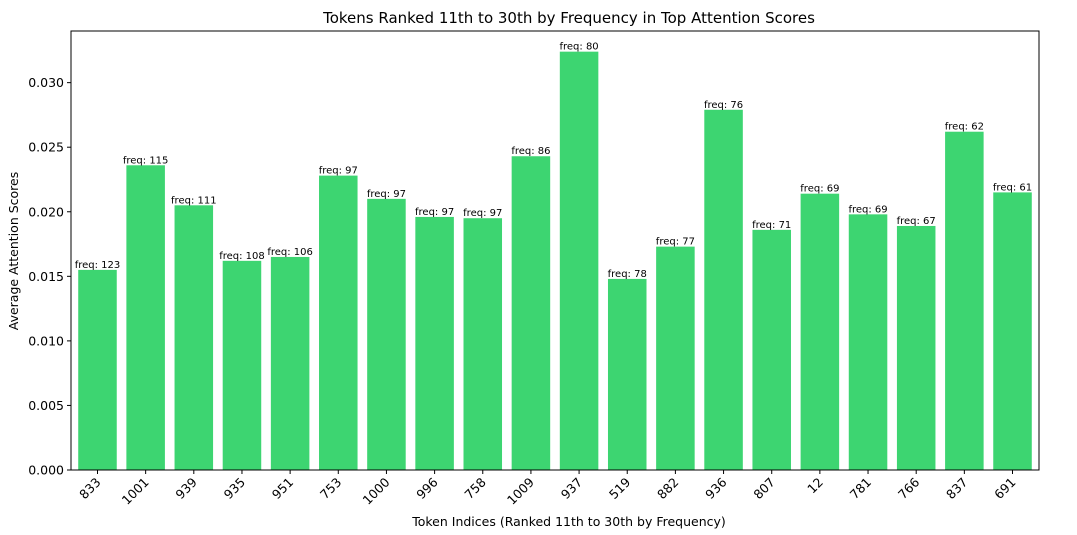 This screenshot has height=535, width=1077. I want to click on data-label-758: freq: 97, so click(482, 213).